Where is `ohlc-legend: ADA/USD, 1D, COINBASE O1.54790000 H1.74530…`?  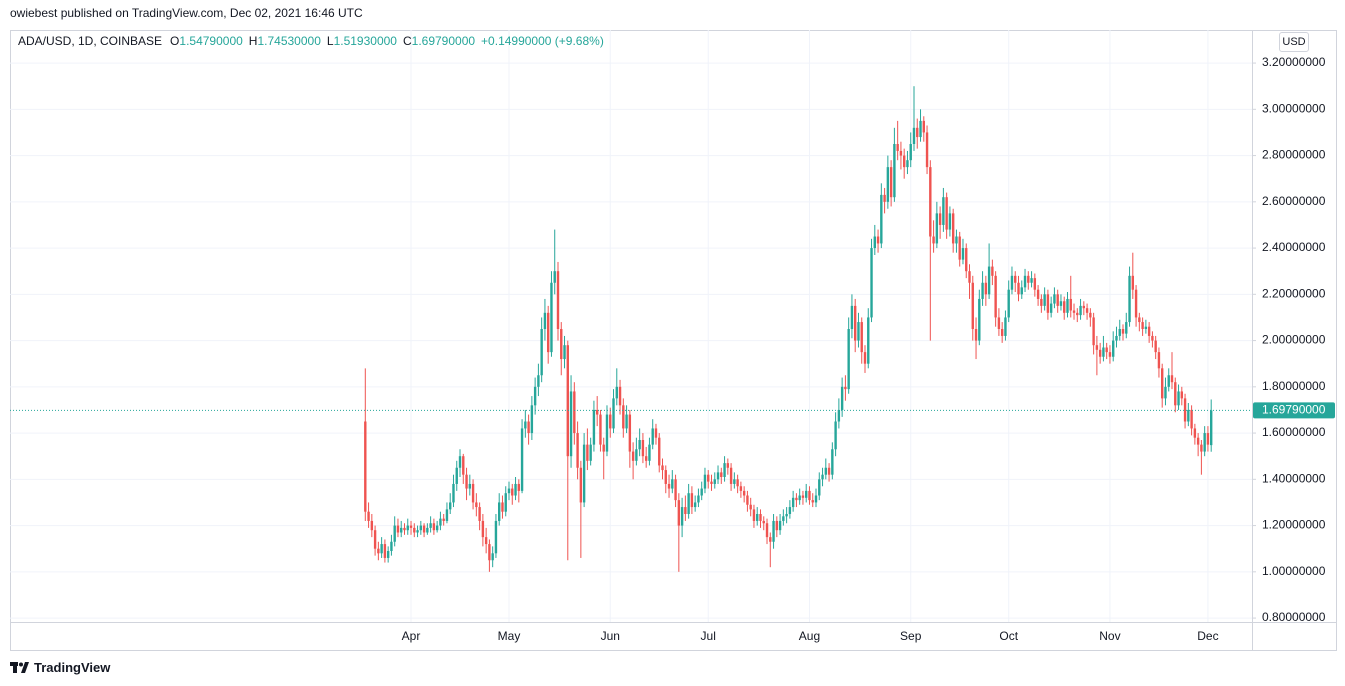 ohlc-legend: ADA/USD, 1D, COINBASE O1.54790000 H1.74530… is located at coordinates (314, 41).